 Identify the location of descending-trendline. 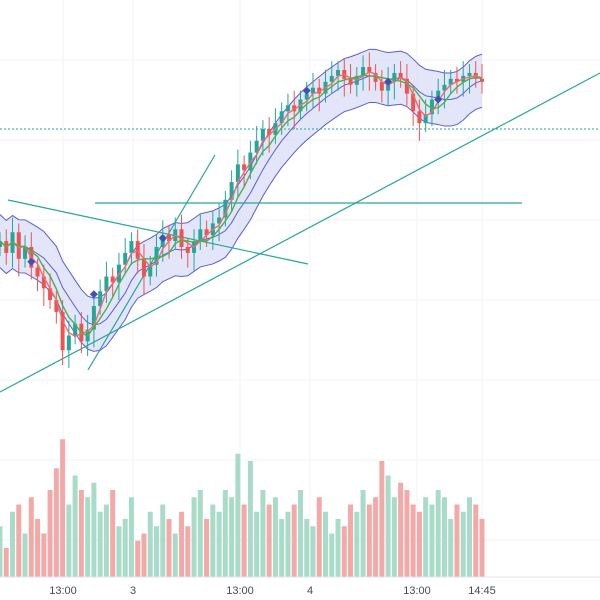
(158, 232).